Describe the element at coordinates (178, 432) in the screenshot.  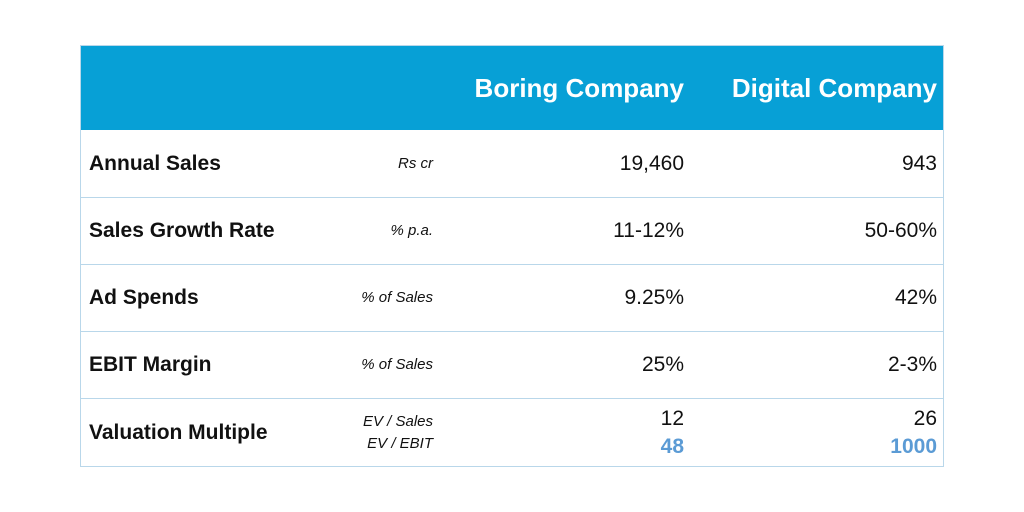
I see `row-label: Valuation Multiple` at that location.